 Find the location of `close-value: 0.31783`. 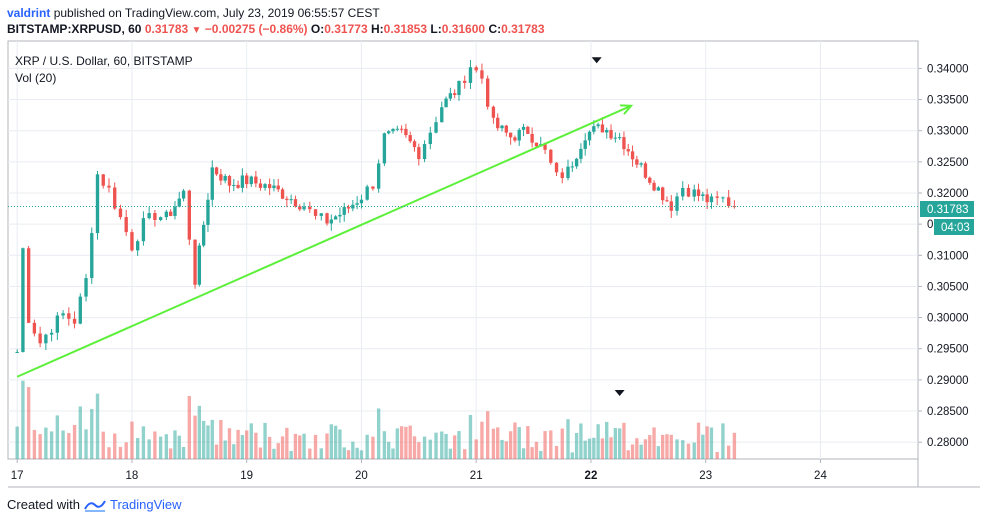

close-value: 0.31783 is located at coordinates (523, 29).